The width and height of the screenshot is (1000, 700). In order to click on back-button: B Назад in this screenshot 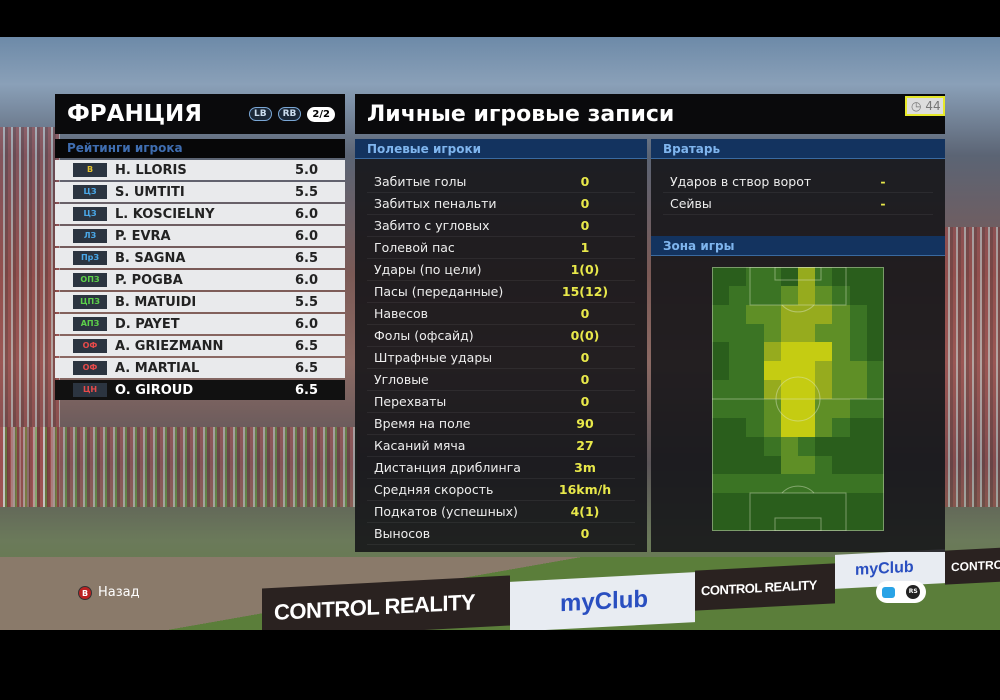, I will do `click(109, 592)`.